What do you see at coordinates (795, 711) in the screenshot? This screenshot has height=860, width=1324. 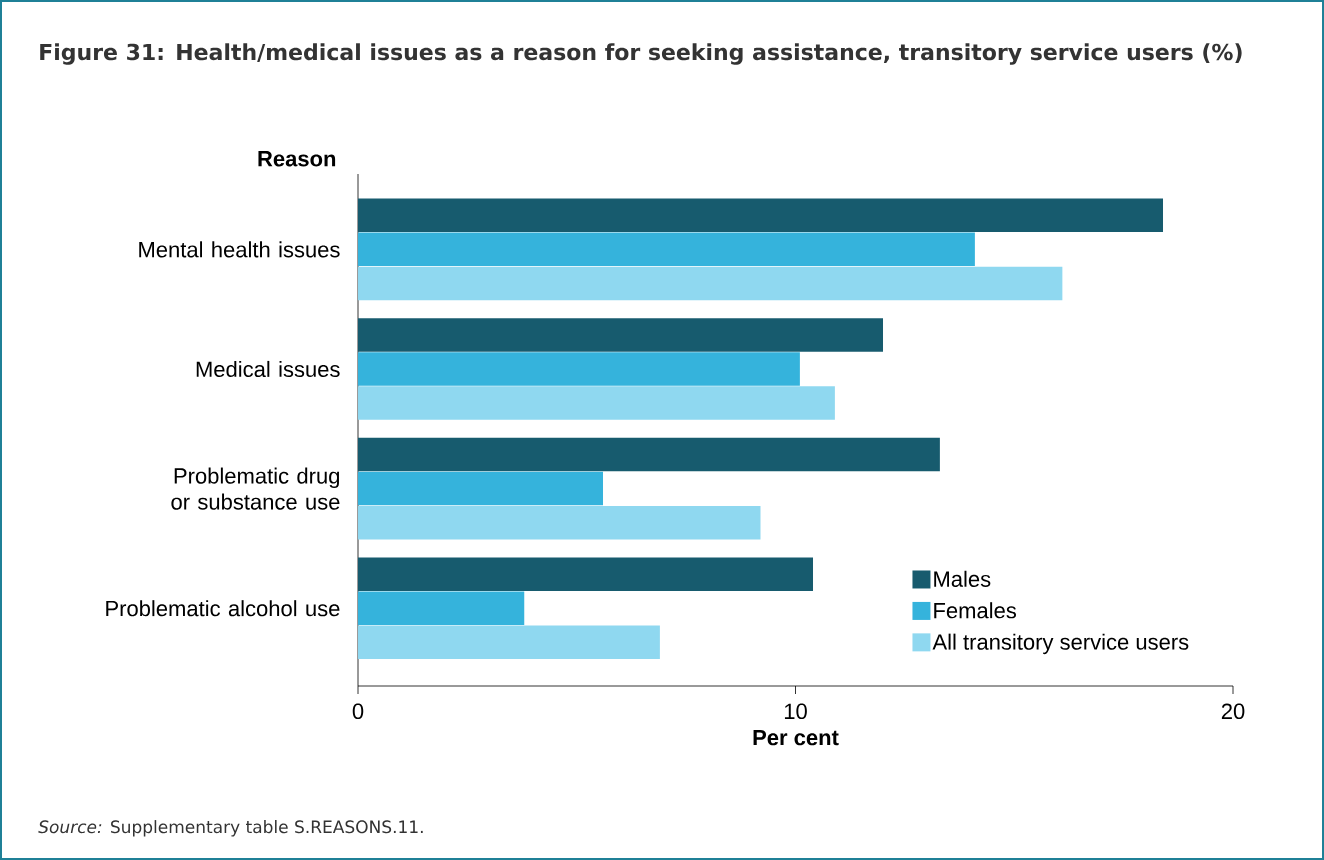 I see `x-tick-label: 10` at bounding box center [795, 711].